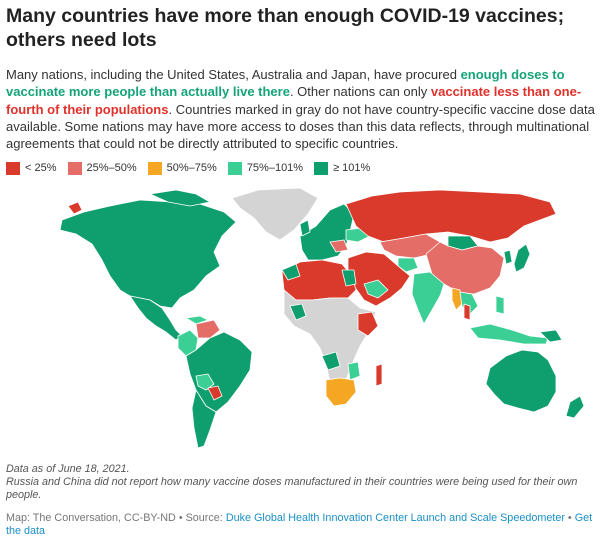 The image size is (607, 539). I want to click on region-australia, so click(521, 381).